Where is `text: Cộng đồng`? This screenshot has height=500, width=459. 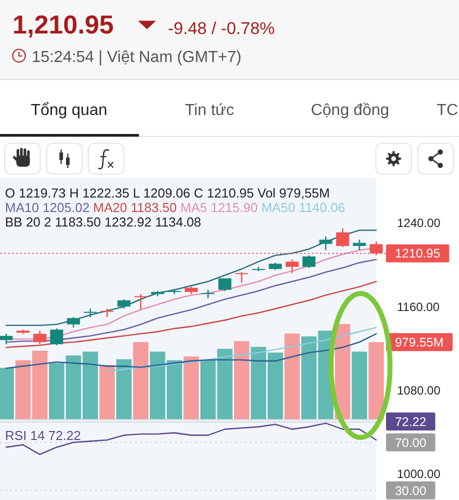 text: Cộng đồng is located at coordinates (350, 110).